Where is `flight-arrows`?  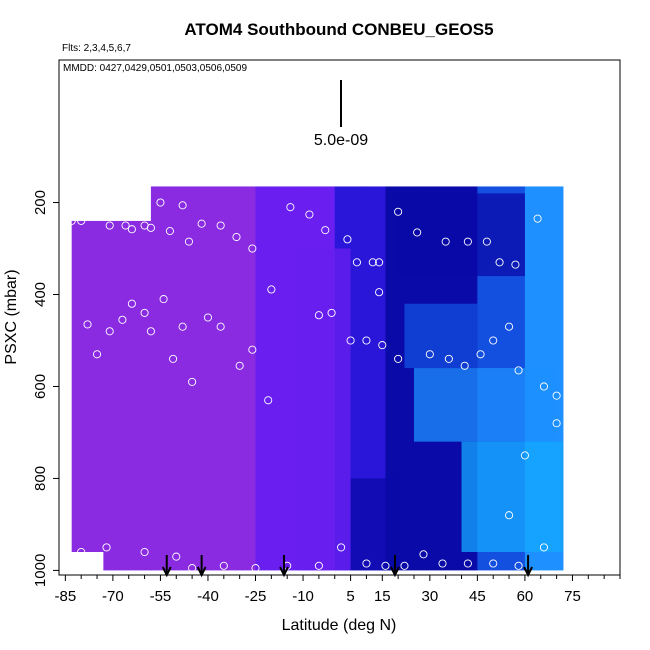 flight-arrows is located at coordinates (347, 566).